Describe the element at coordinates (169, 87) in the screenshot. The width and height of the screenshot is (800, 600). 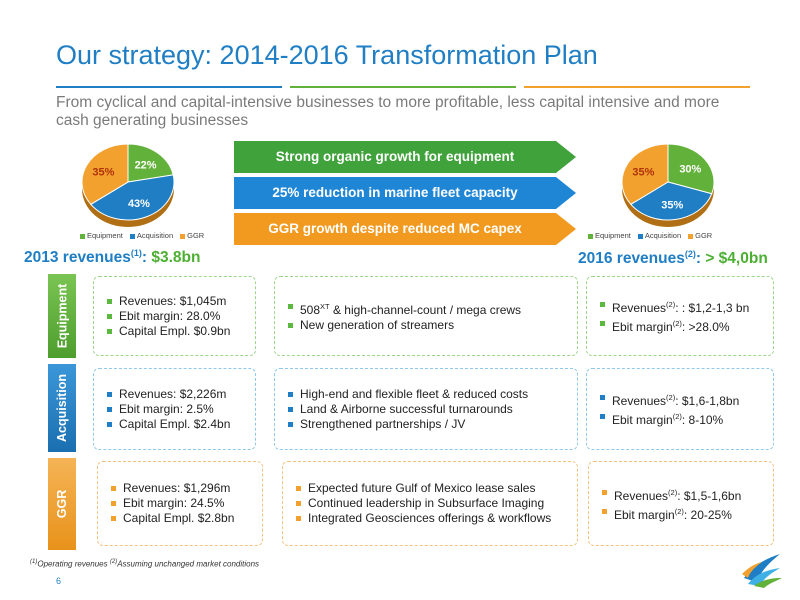
I see `title-rule-blue` at that location.